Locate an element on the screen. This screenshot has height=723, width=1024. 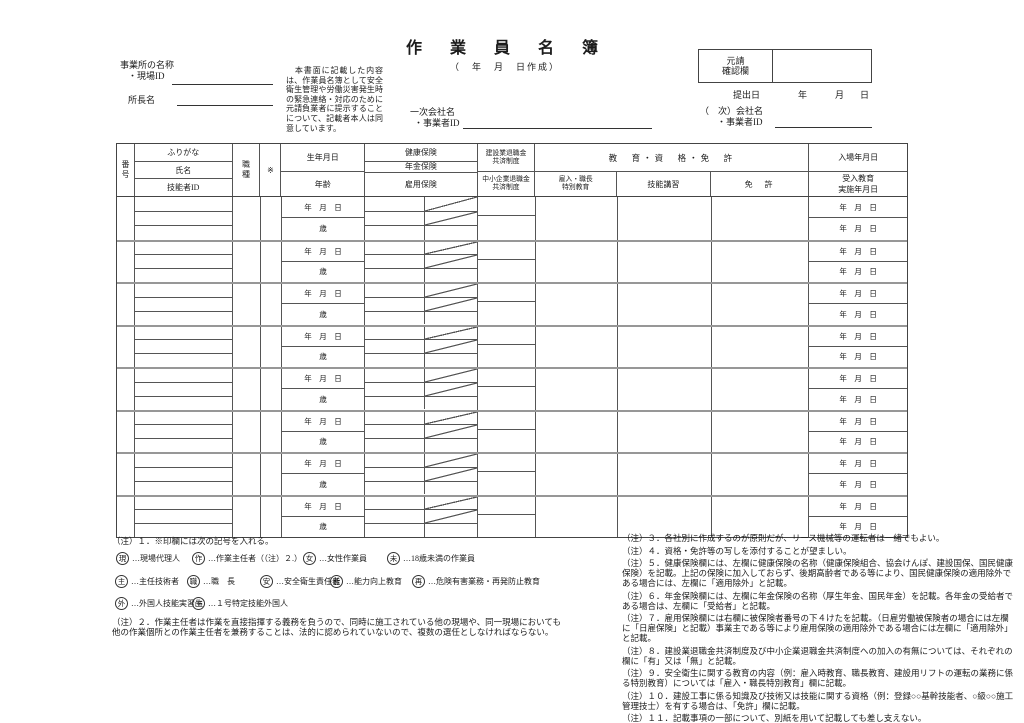
director-input-line is located at coordinates (225, 105).